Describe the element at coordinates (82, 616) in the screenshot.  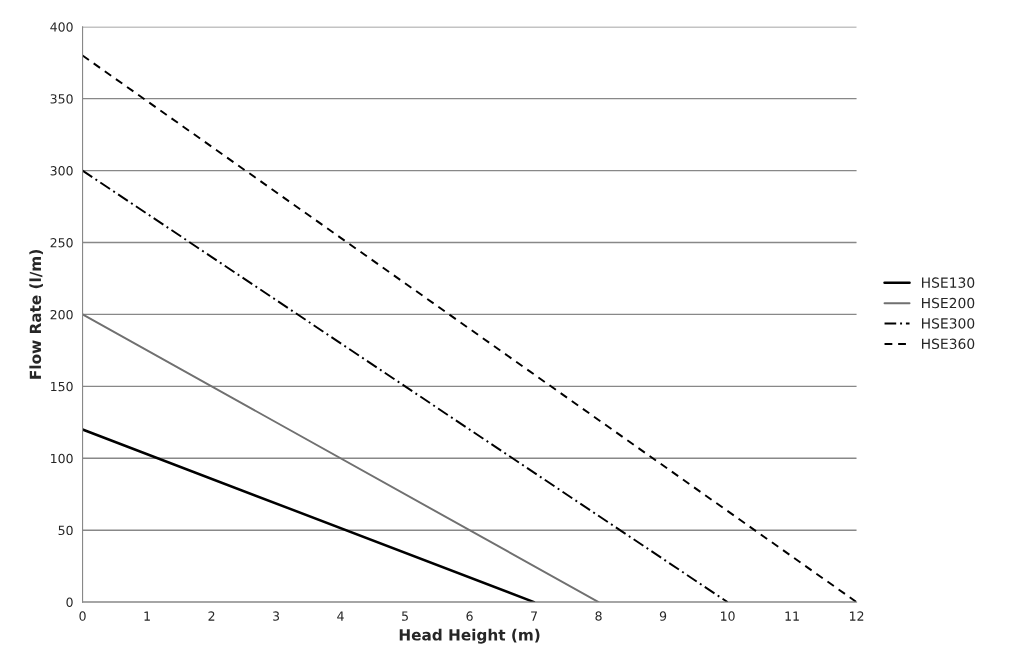
I see `x-tick-label: 0` at that location.